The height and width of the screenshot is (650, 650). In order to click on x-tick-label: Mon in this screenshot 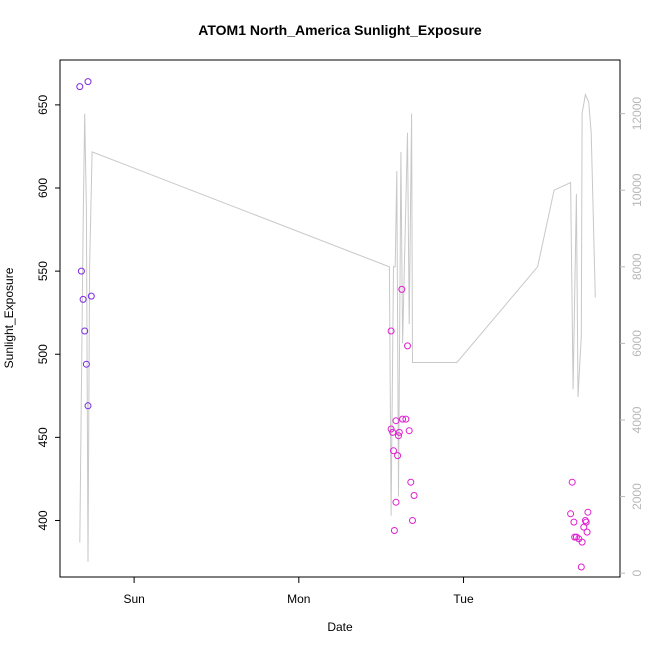, I will do `click(298, 599)`.